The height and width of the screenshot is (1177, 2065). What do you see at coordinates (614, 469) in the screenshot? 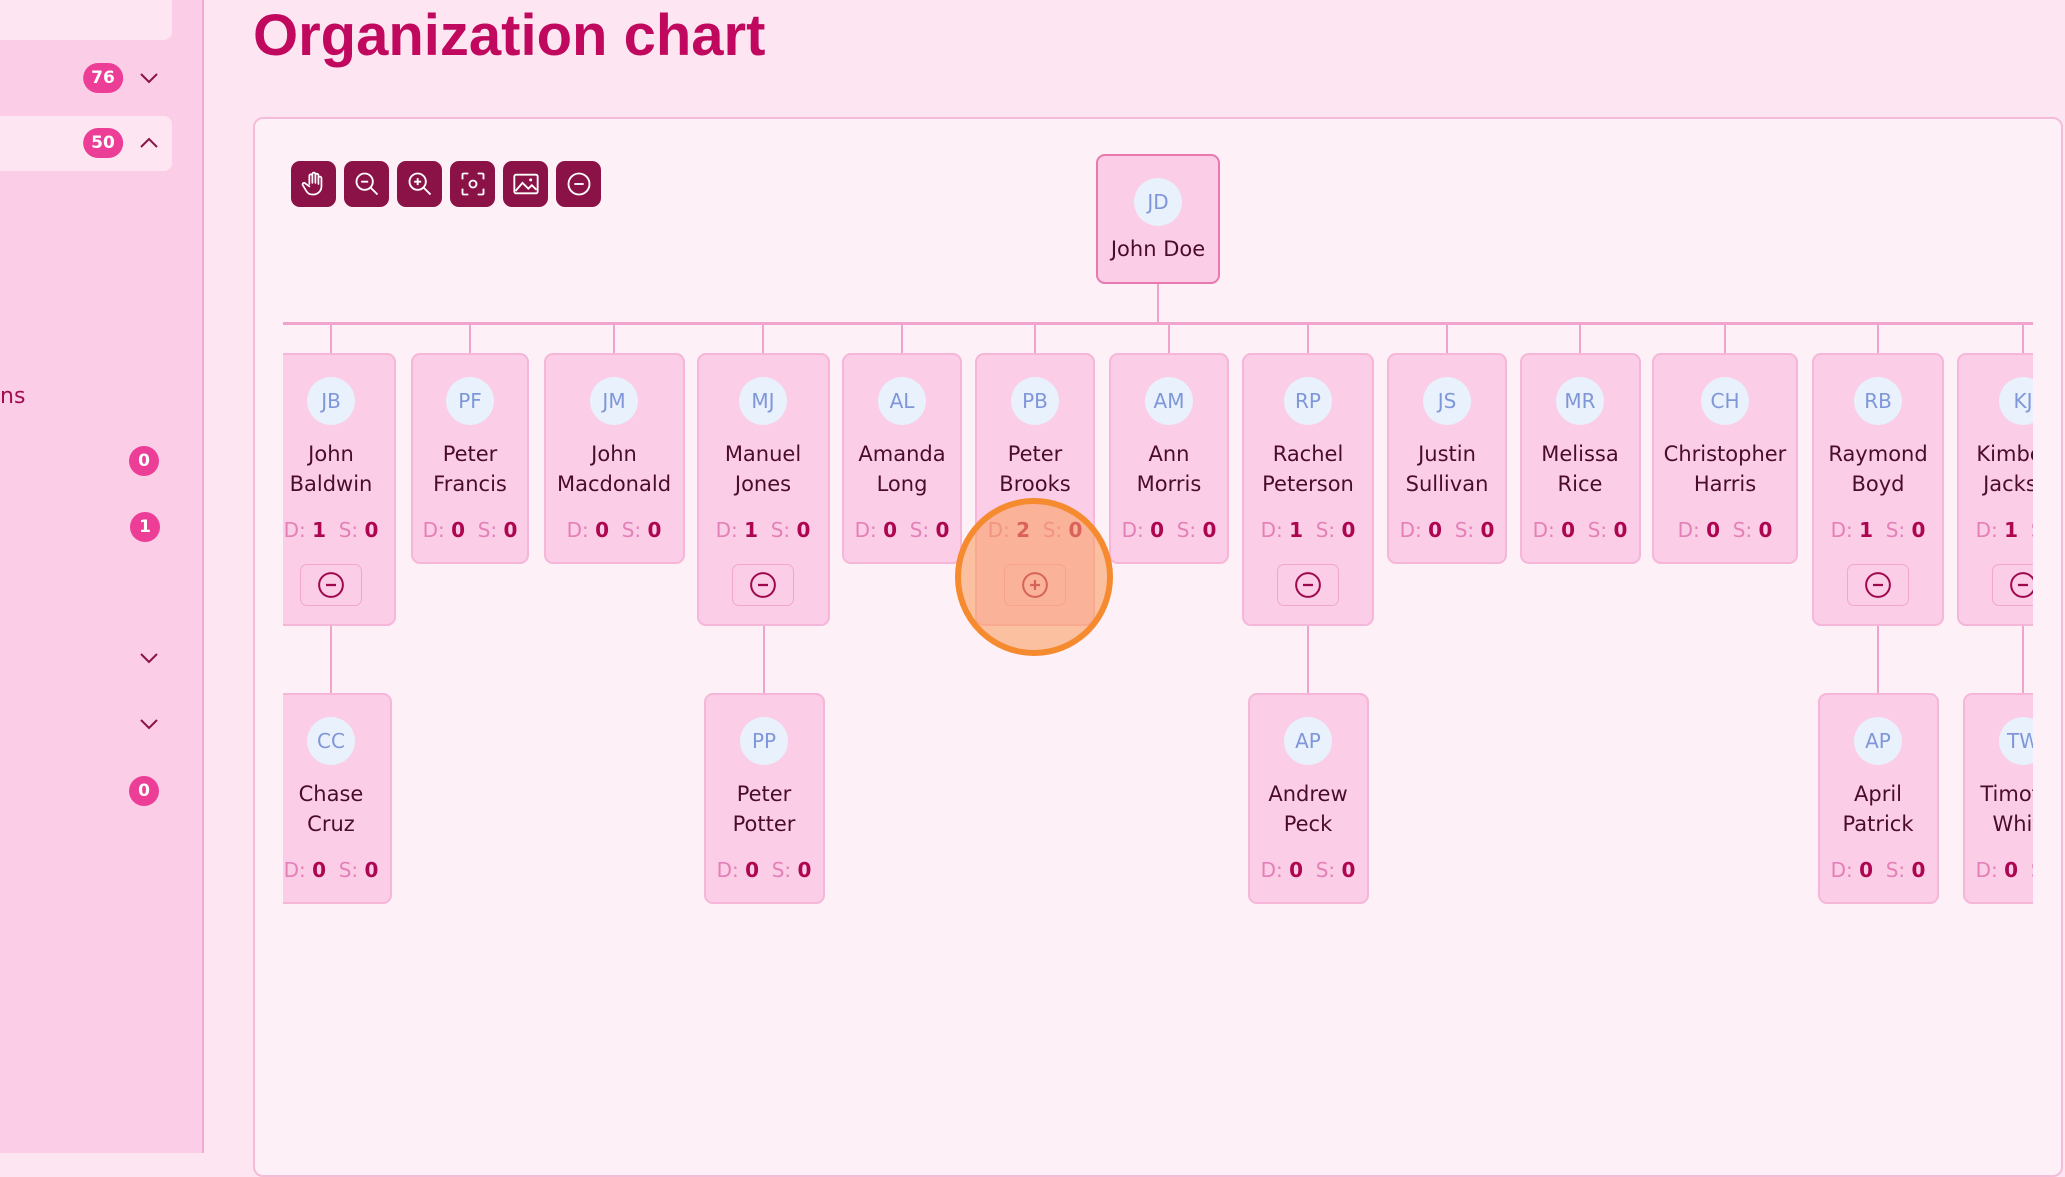
I see `employee-name: John Macdonald` at bounding box center [614, 469].